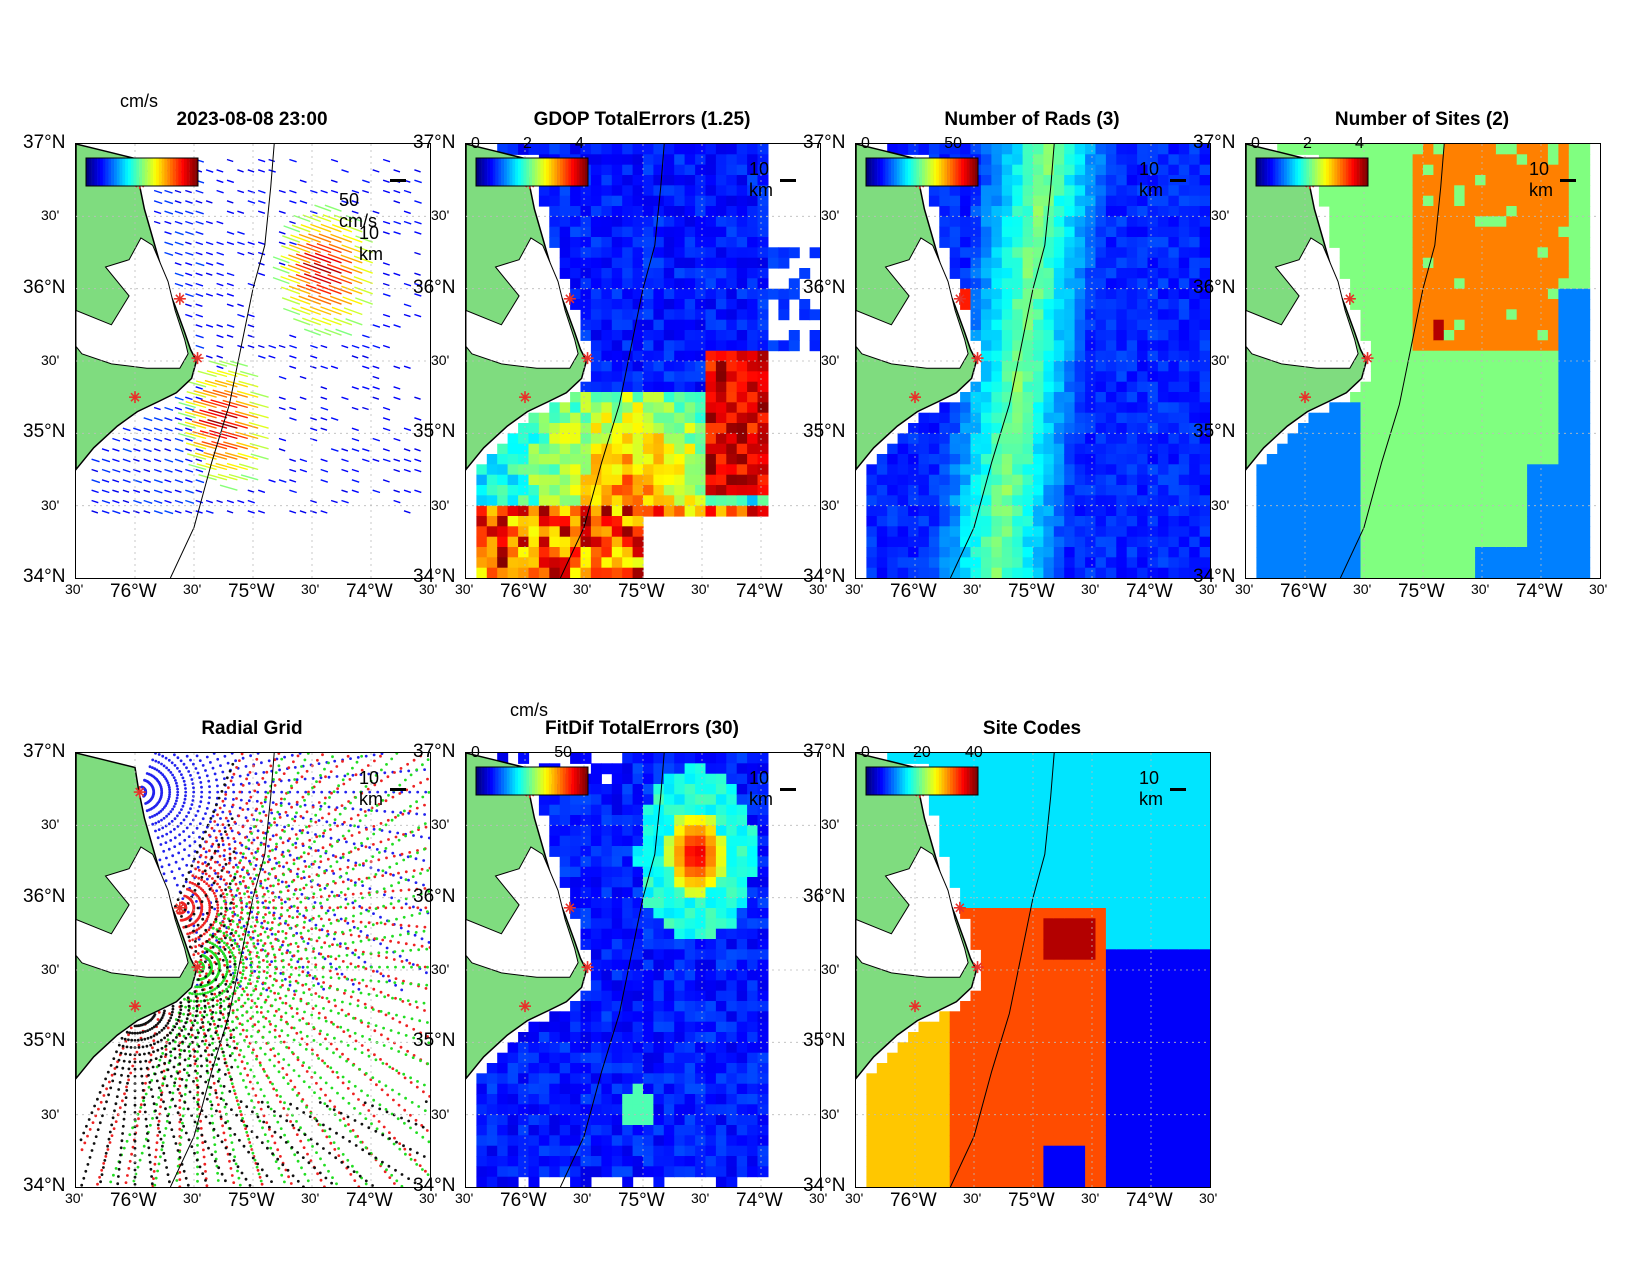 The image size is (1650, 1275). I want to click on lat-tick-label: 36°N, so click(44, 896).